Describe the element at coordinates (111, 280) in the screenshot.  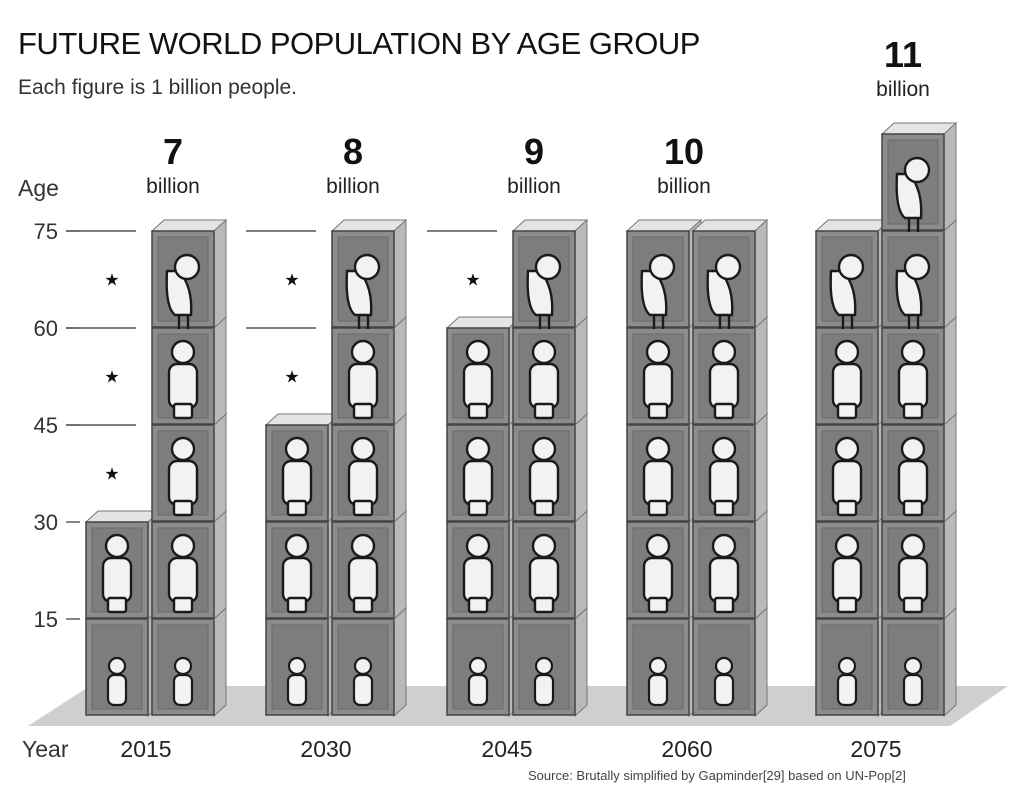
I see `missing-band-marker: ★` at that location.